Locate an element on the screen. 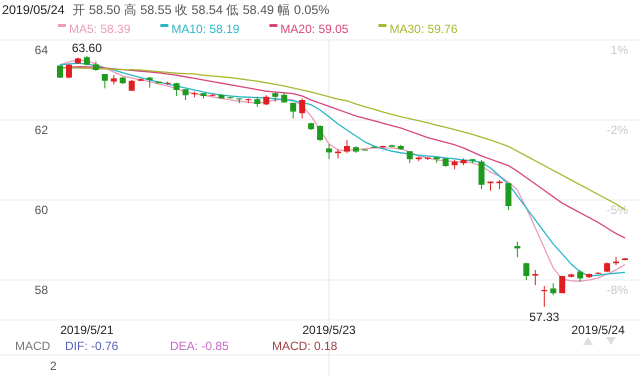  text: MACD: 0.18 is located at coordinates (305, 346).